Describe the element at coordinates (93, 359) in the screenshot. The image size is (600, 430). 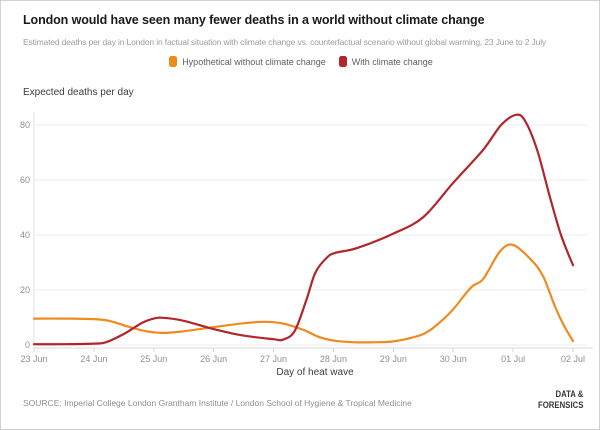
I see `x-tick-label-24-Jun: 24 Jun` at that location.